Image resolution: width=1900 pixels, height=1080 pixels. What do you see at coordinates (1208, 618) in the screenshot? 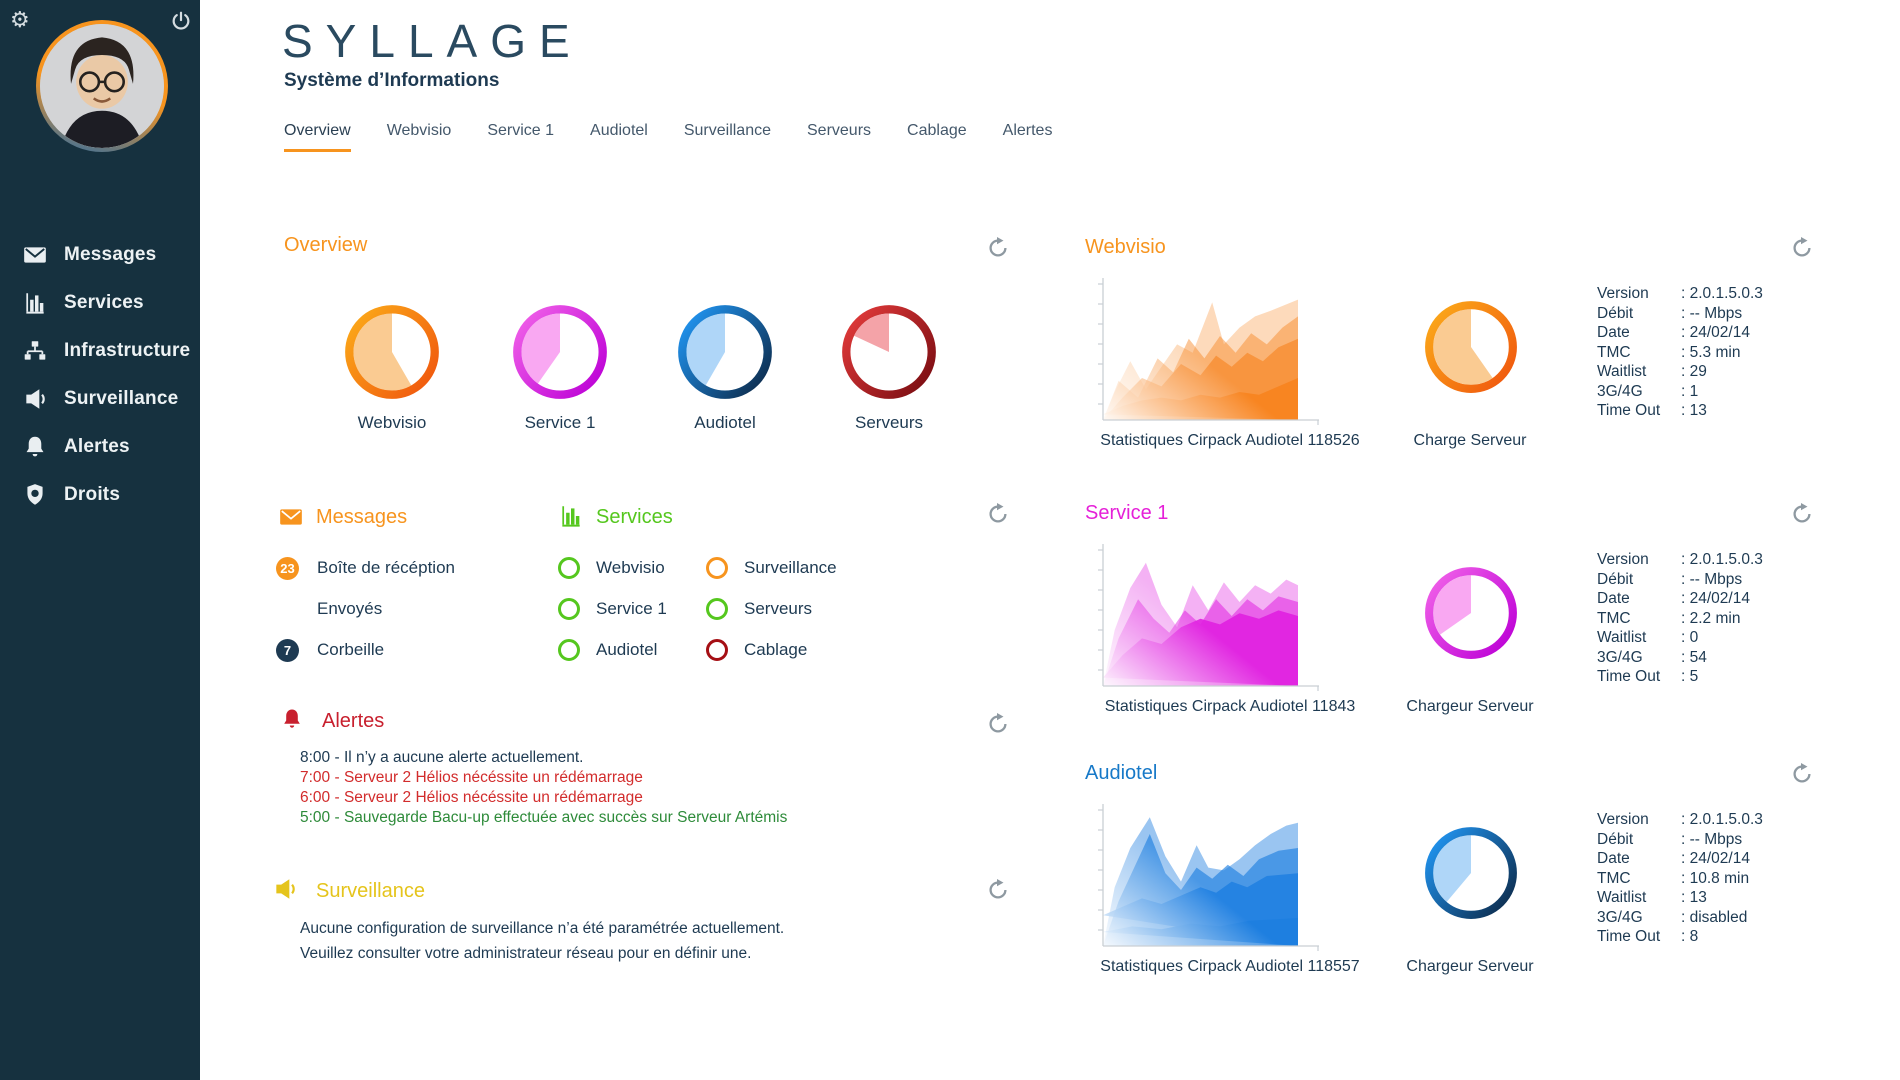
I see `area-chart` at bounding box center [1208, 618].